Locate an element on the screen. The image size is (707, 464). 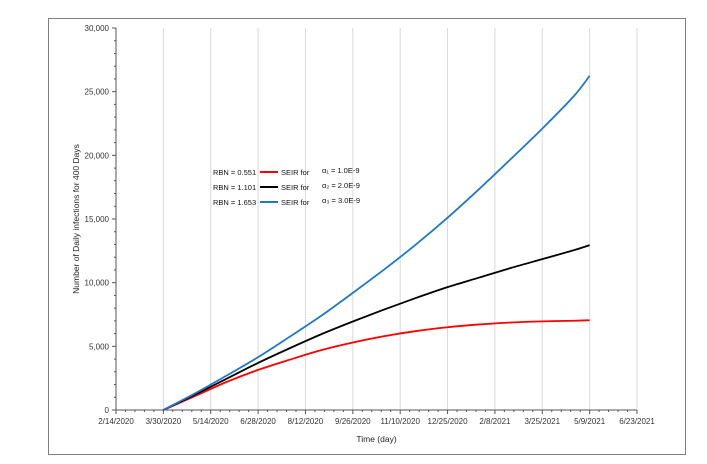
legend-rbn-label: RBN = 0.551 is located at coordinates (234, 172).